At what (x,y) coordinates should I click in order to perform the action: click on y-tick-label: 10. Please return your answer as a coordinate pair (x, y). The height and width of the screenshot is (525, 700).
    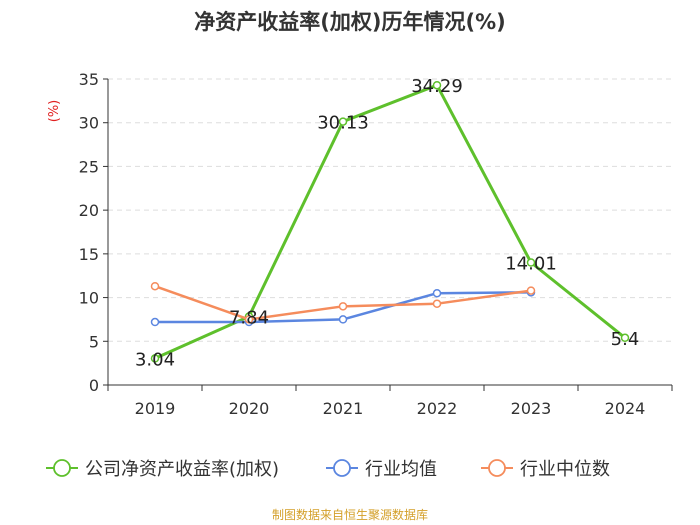
    Looking at the image, I should click on (89, 298).